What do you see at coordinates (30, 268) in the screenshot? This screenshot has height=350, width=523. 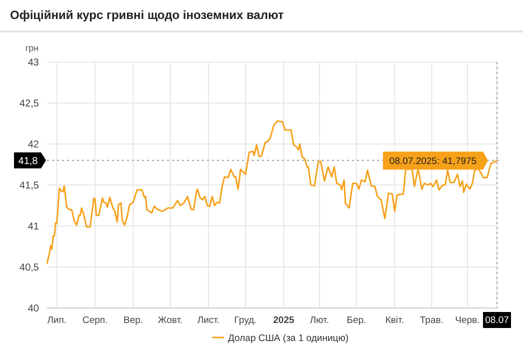 I see `y-tick-label: 40,5` at bounding box center [30, 268].